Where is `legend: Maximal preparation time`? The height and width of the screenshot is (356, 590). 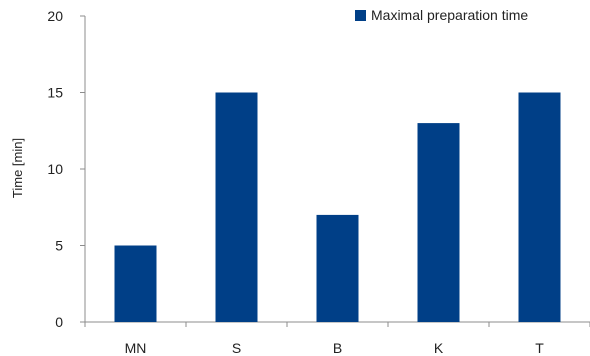
legend: Maximal preparation time is located at coordinates (441, 15).